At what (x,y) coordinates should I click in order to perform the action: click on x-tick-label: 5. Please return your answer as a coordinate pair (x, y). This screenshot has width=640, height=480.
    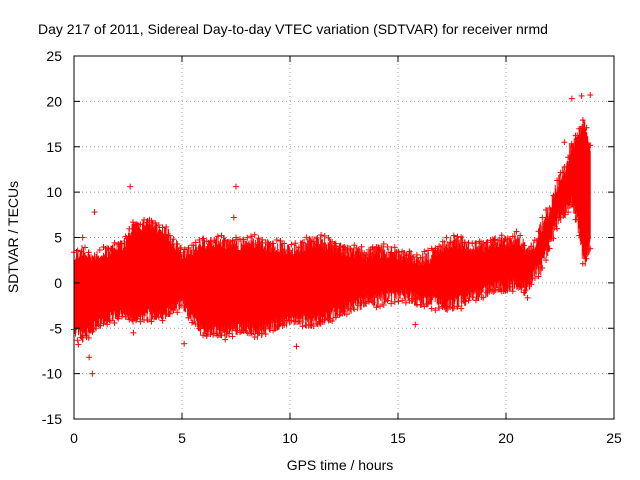
    Looking at the image, I should click on (182, 438).